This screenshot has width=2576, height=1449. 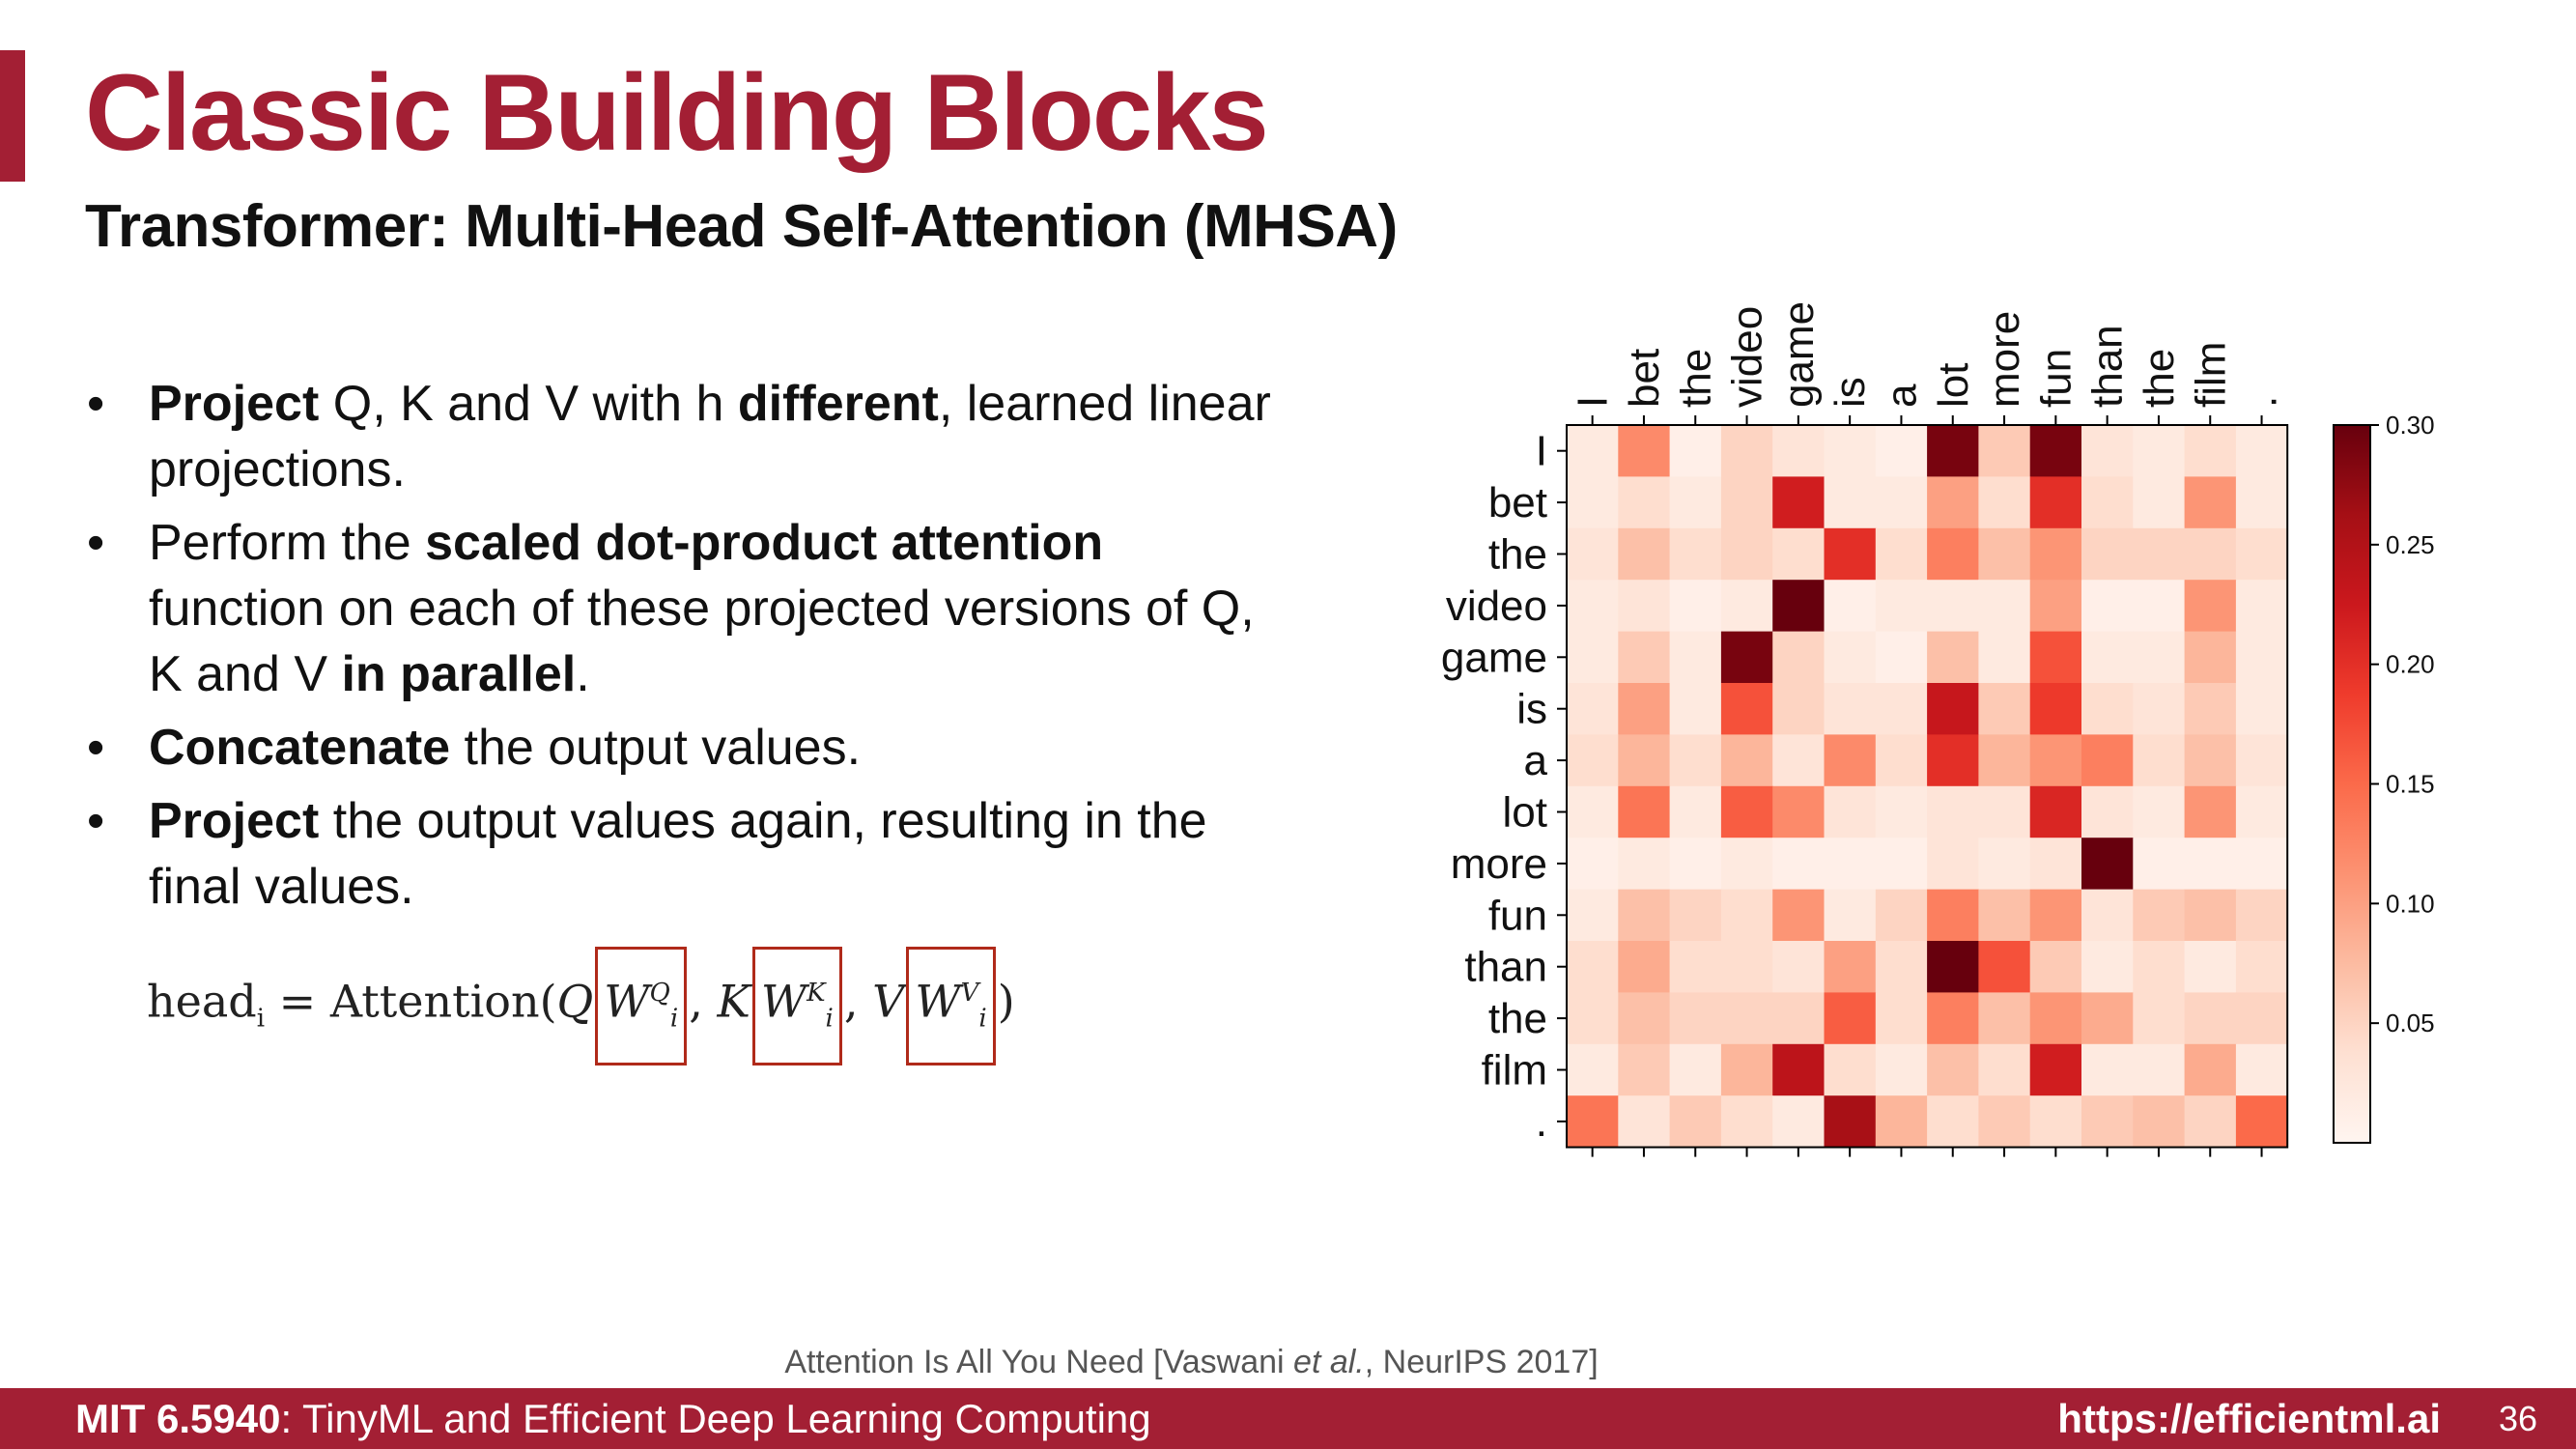 What do you see at coordinates (1644, 378) in the screenshot?
I see `col-label: bet` at bounding box center [1644, 378].